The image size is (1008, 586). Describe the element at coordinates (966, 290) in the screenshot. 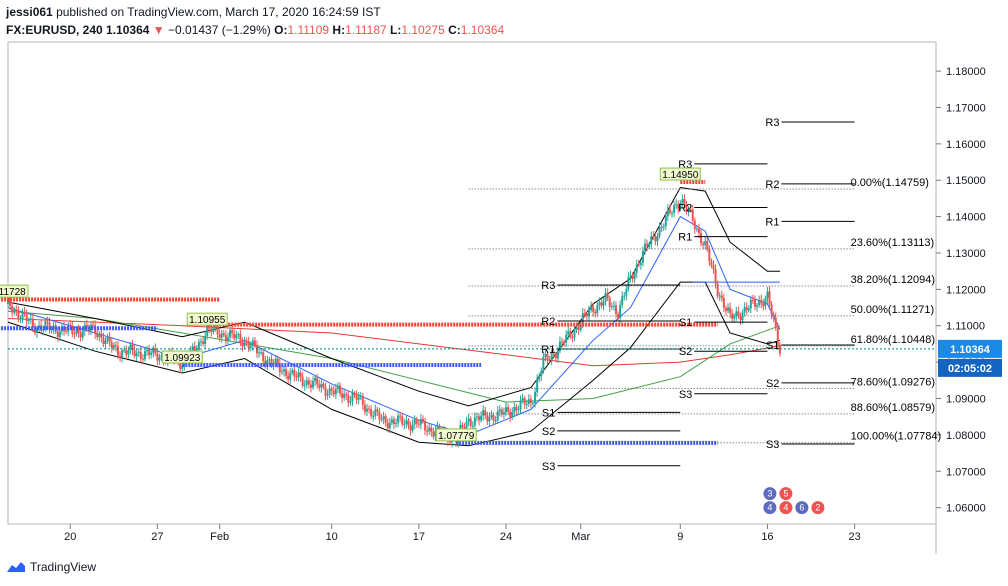

I see `y-tick-label: 1.12000` at that location.